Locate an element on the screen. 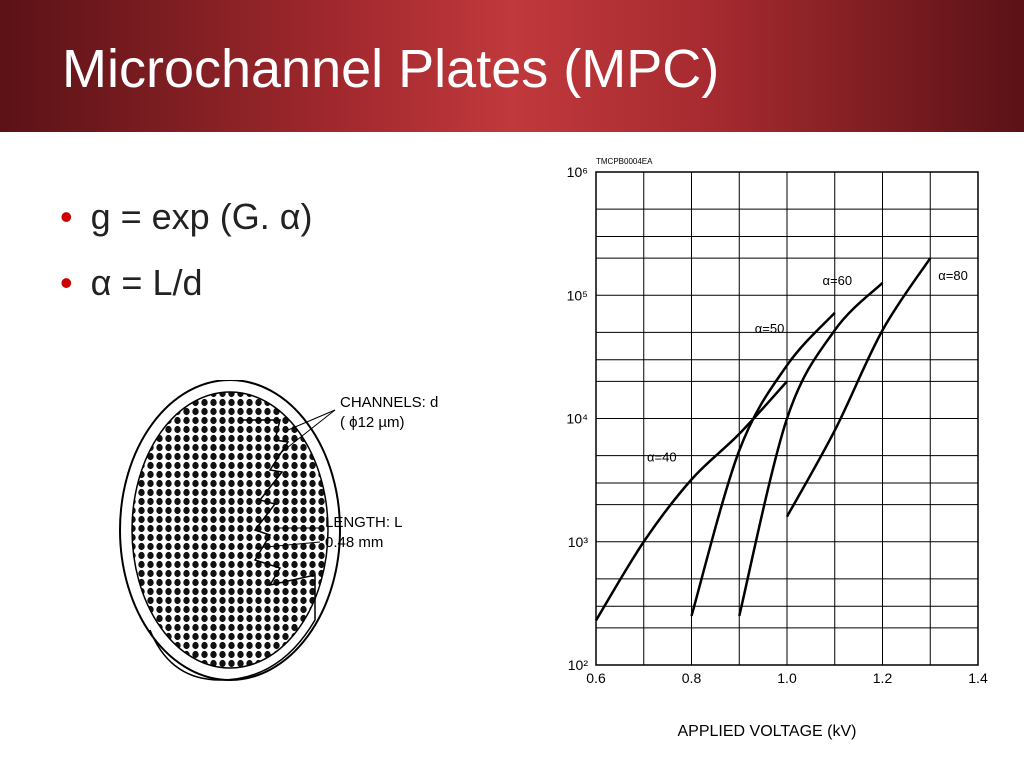 The image size is (1024, 768). plate-face is located at coordinates (230, 530).